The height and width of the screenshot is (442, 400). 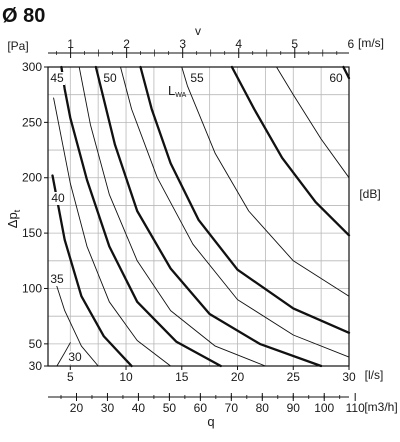 What do you see at coordinates (232, 408) in the screenshot?
I see `m3h-tick-label: 70` at bounding box center [232, 408].